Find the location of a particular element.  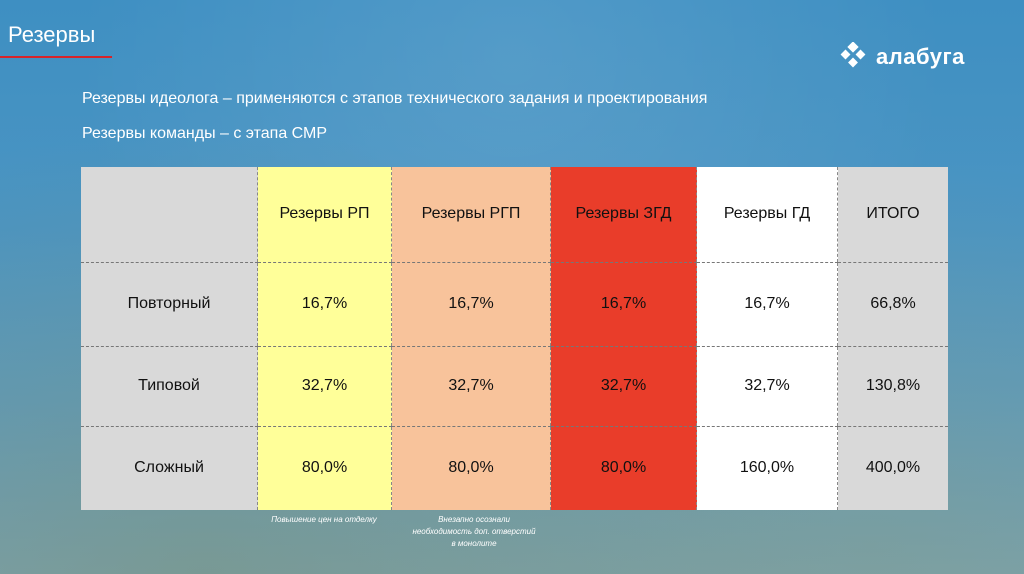

subtitle-team: Резервы команды – с этапа СМР is located at coordinates (205, 133).